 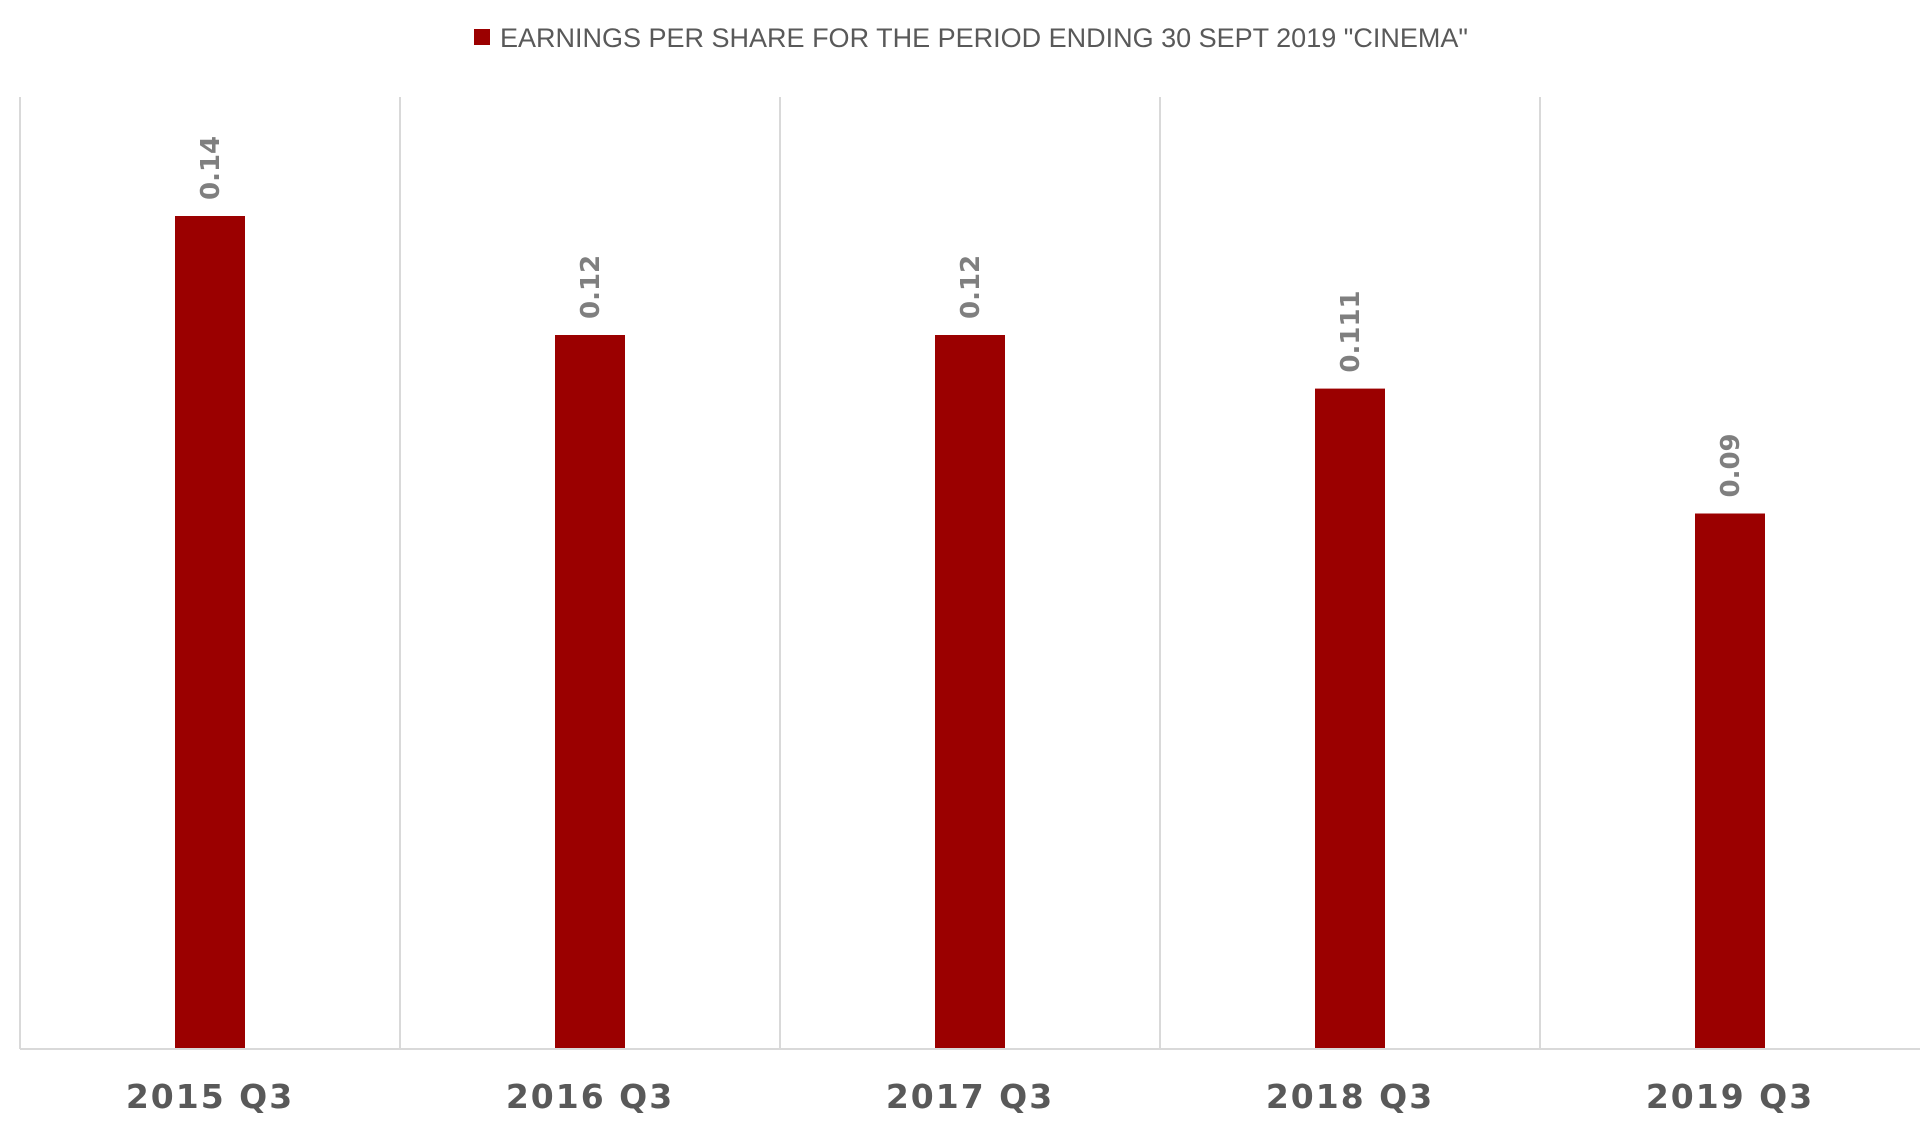 What do you see at coordinates (1350, 719) in the screenshot?
I see `bar-2018-q3` at bounding box center [1350, 719].